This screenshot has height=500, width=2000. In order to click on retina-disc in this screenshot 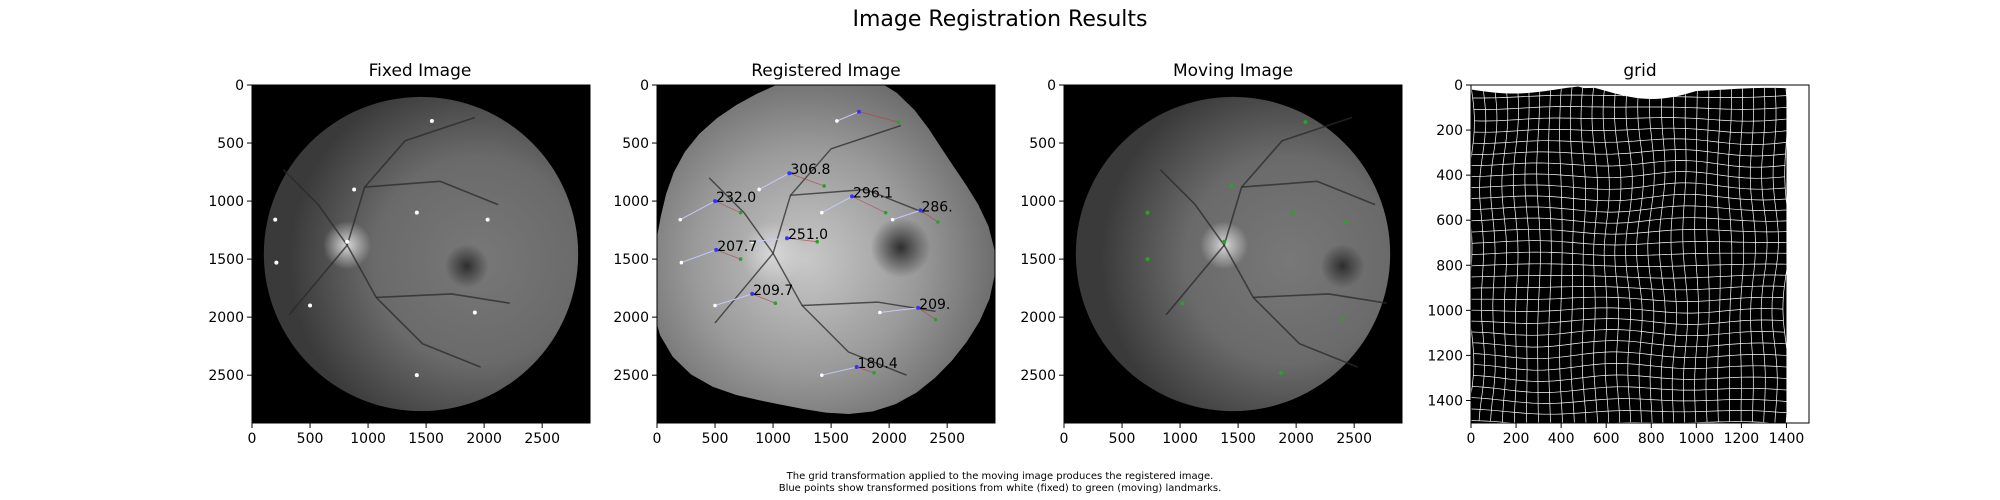, I will do `click(421, 254)`.